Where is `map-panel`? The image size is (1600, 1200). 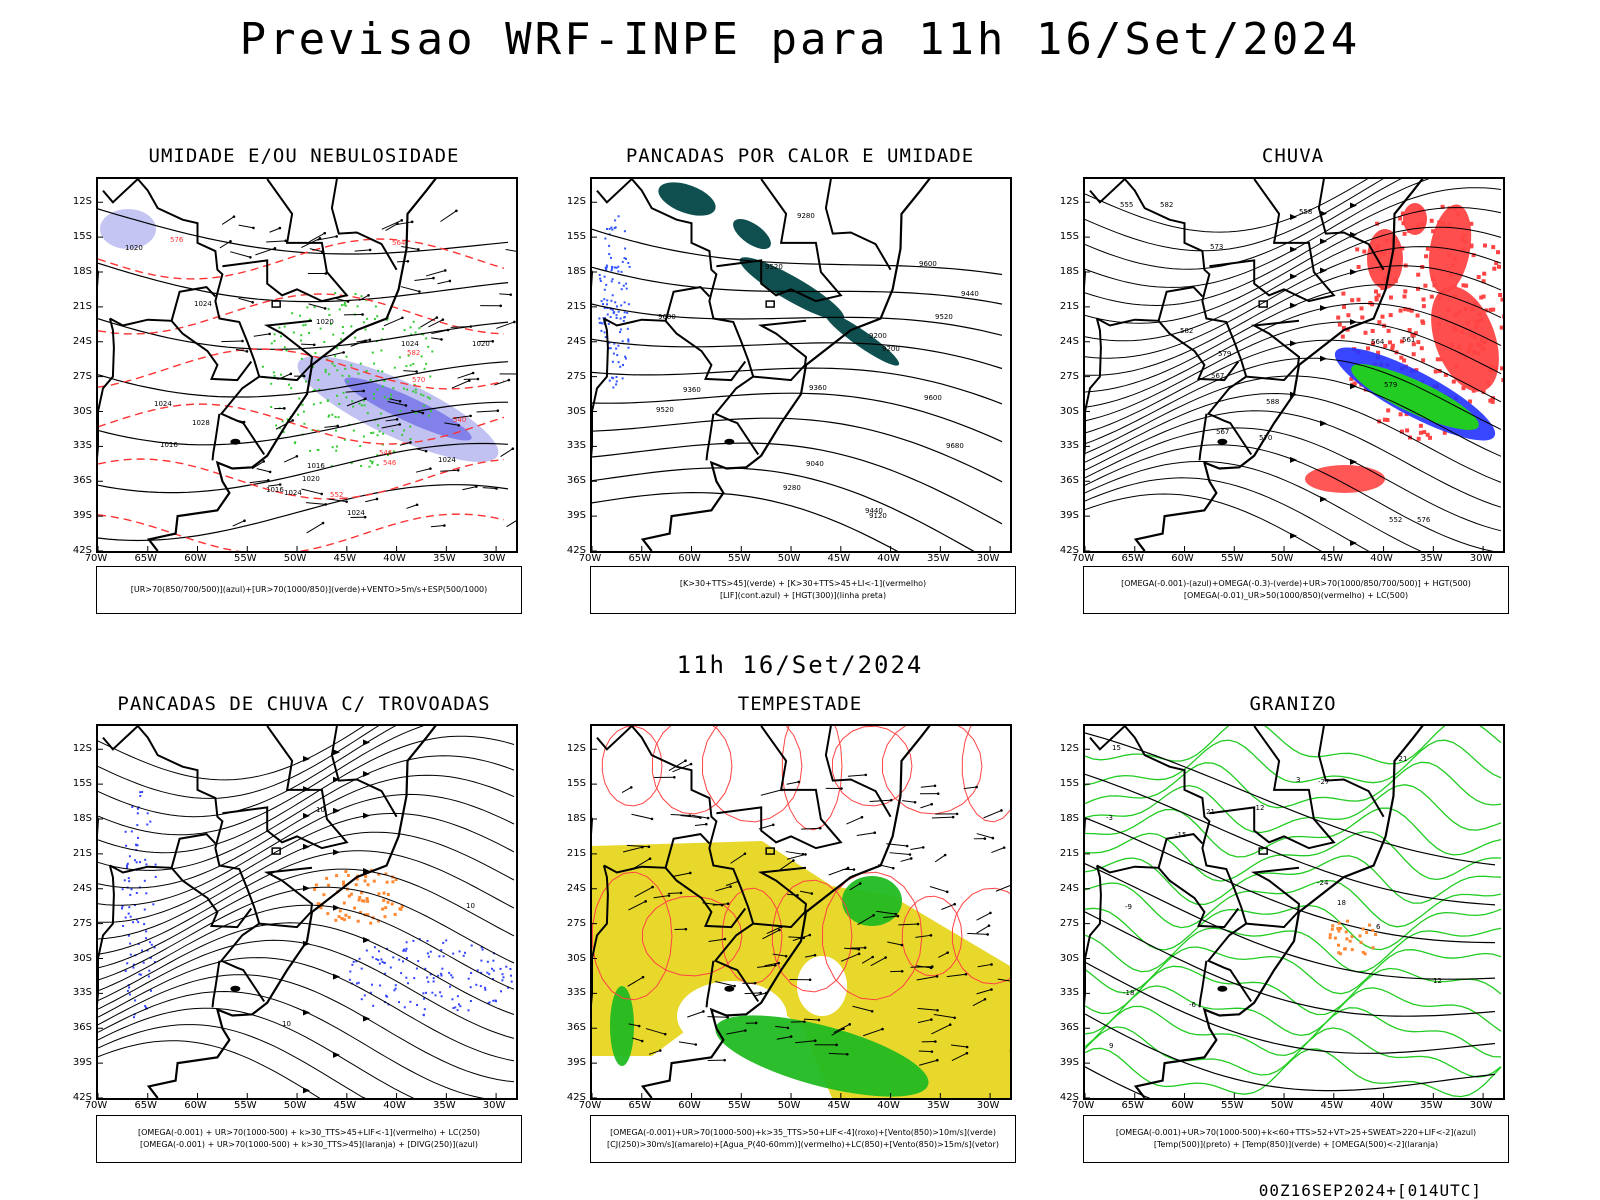 map-panel is located at coordinates (801, 912).